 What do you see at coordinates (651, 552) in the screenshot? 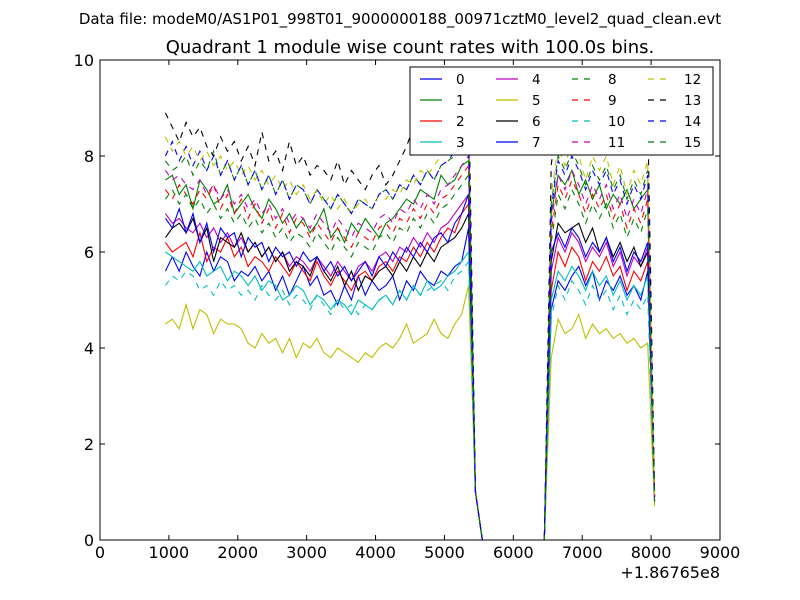
I see `x-tick-label: 8000` at bounding box center [651, 552].